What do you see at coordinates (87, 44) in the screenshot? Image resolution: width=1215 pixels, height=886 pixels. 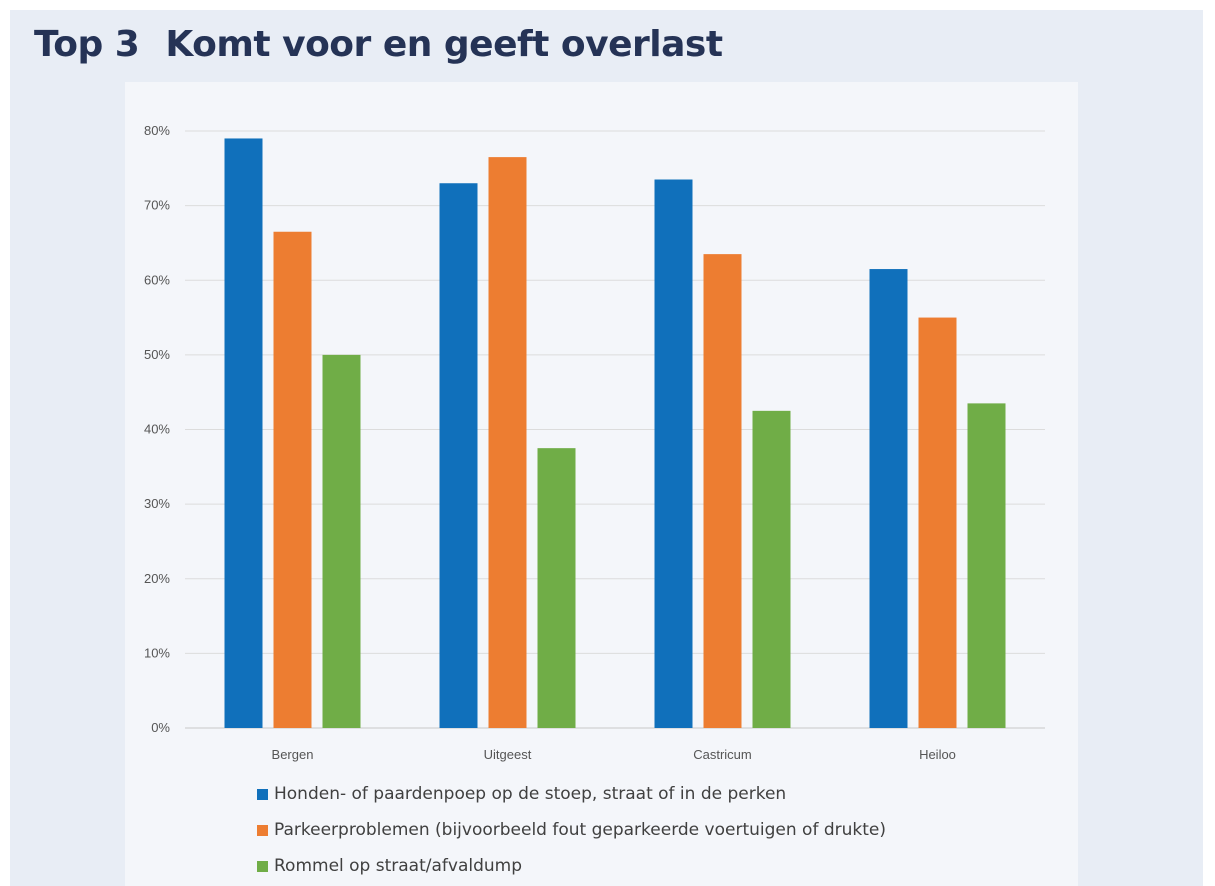 I see `title-number: Top 3` at bounding box center [87, 44].